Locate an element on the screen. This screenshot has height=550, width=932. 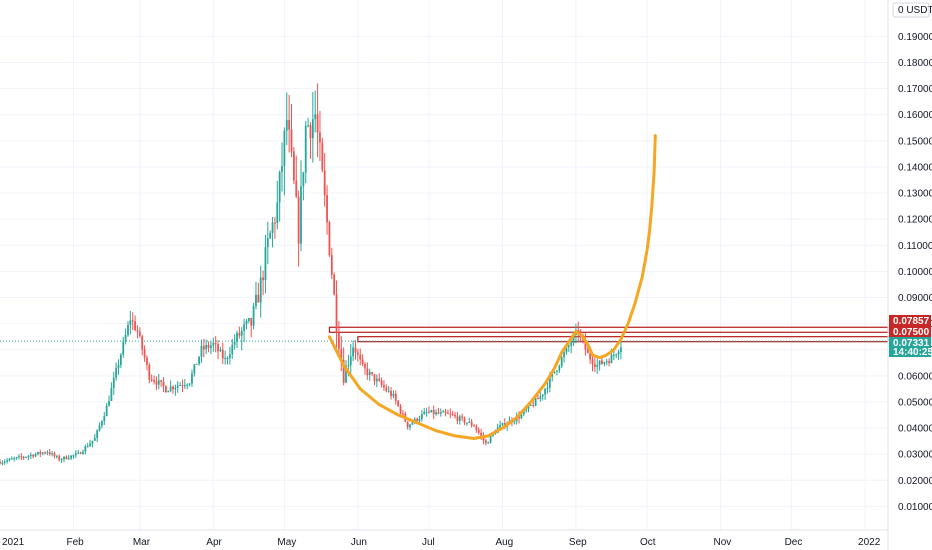
x-tick-label: Jul is located at coordinates (428, 542).